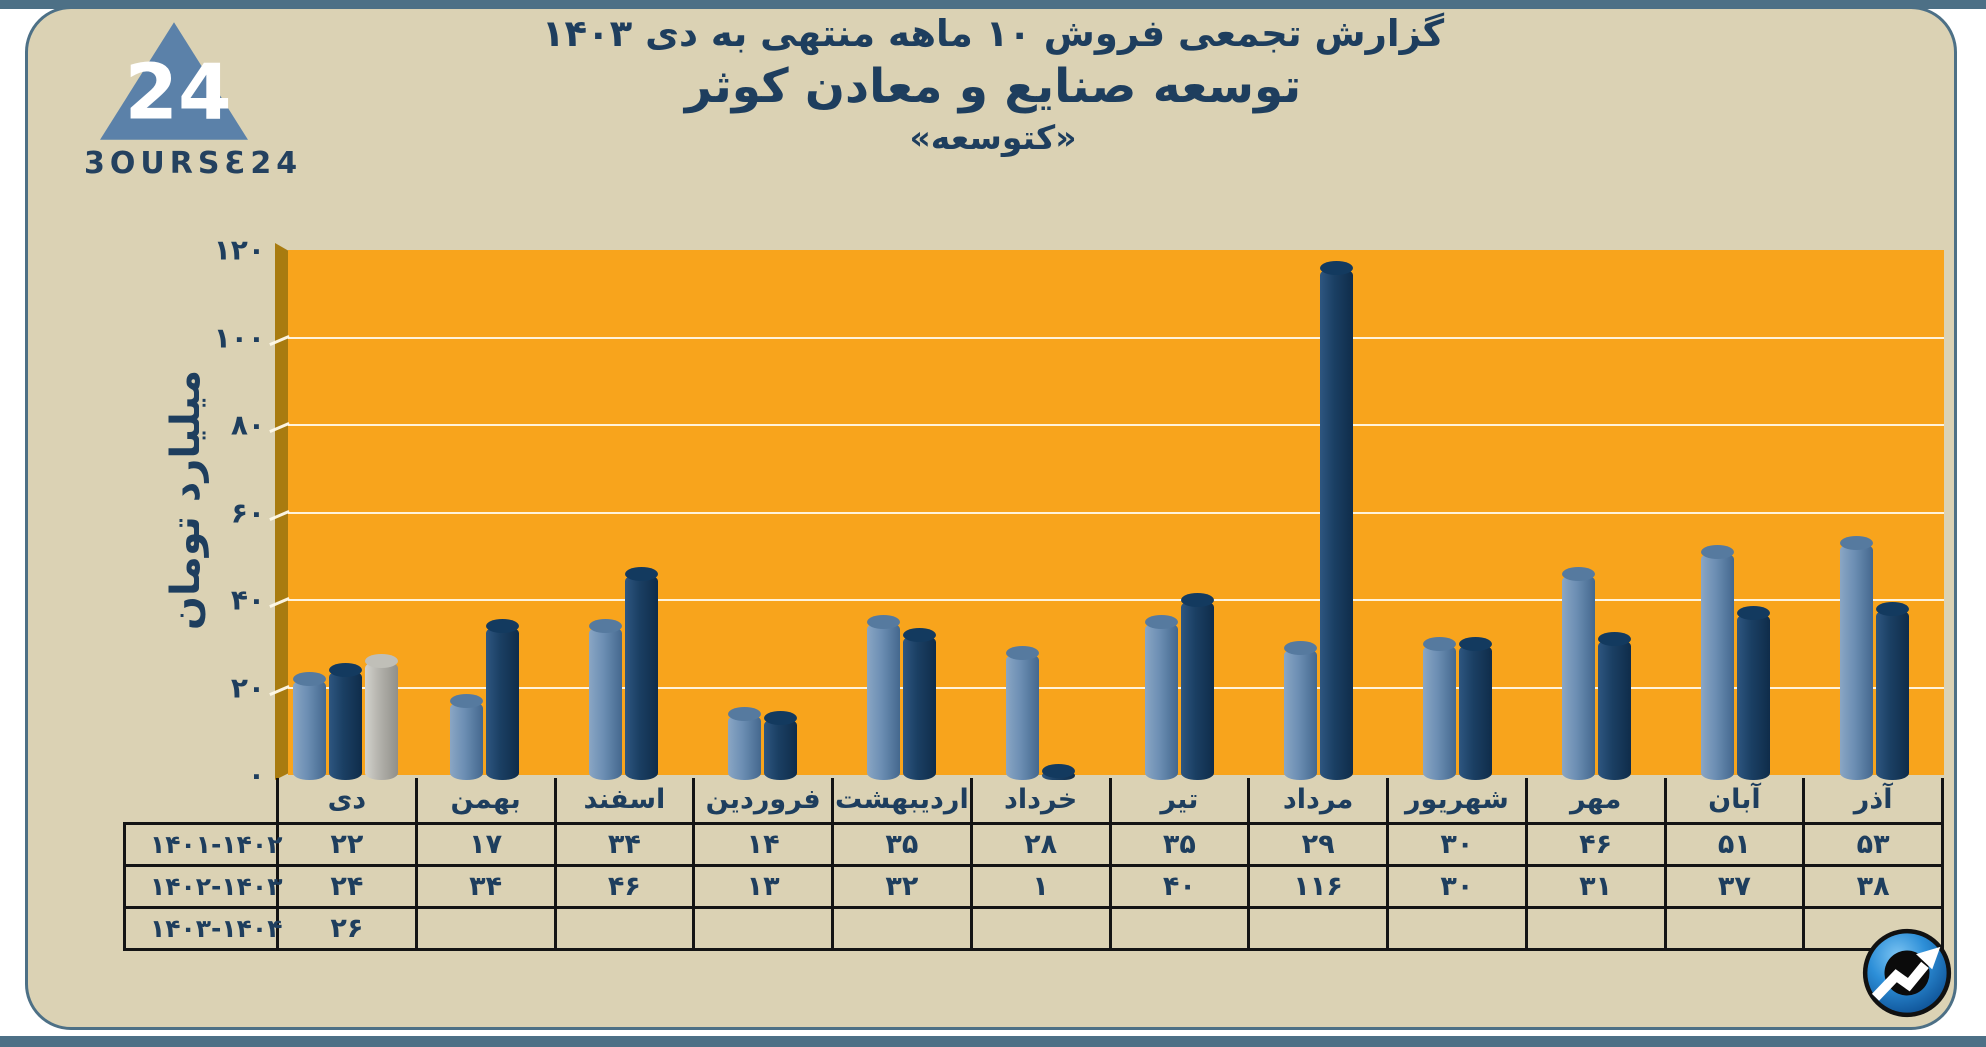 The image size is (1986, 1047). I want to click on value-cell-اسفند: ۳۴, so click(624, 844).